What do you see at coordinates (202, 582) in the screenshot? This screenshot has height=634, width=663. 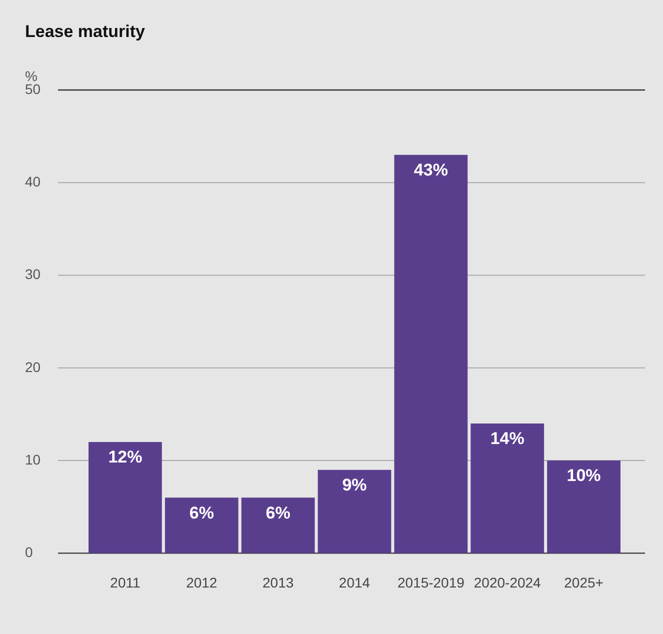 I see `x-tick-label: 2012` at bounding box center [202, 582].